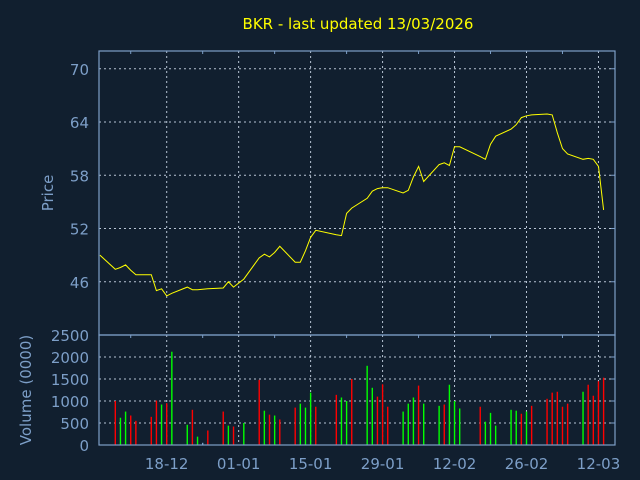 This screenshot has width=640, height=480. I want to click on date-tick-label: 29-01, so click(383, 464).